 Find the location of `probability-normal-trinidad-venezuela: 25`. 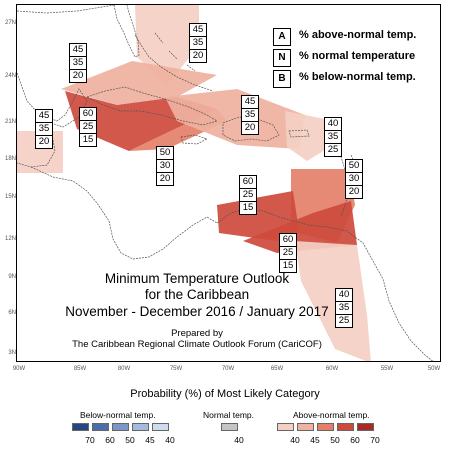

probability-normal-trinidad-venezuela: 25 is located at coordinates (288, 253).